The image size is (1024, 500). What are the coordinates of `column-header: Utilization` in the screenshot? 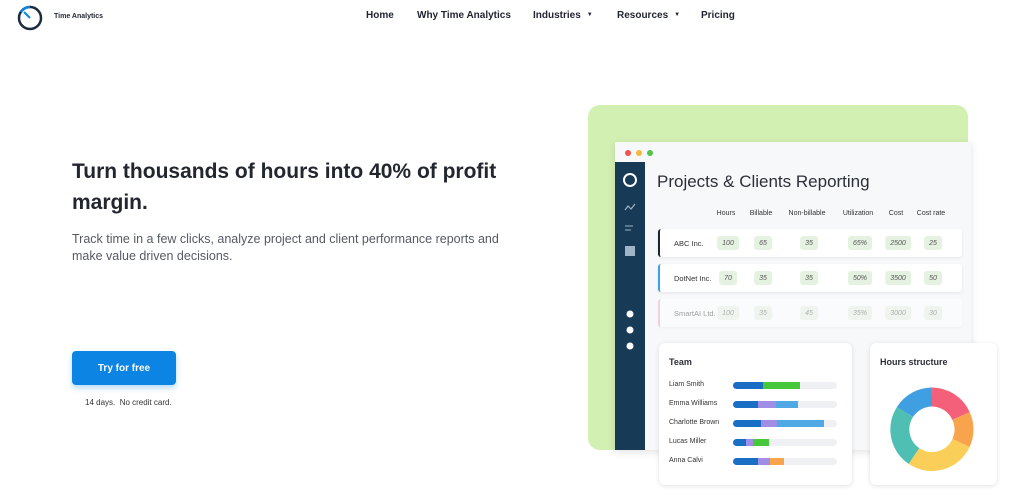 It's located at (858, 213).